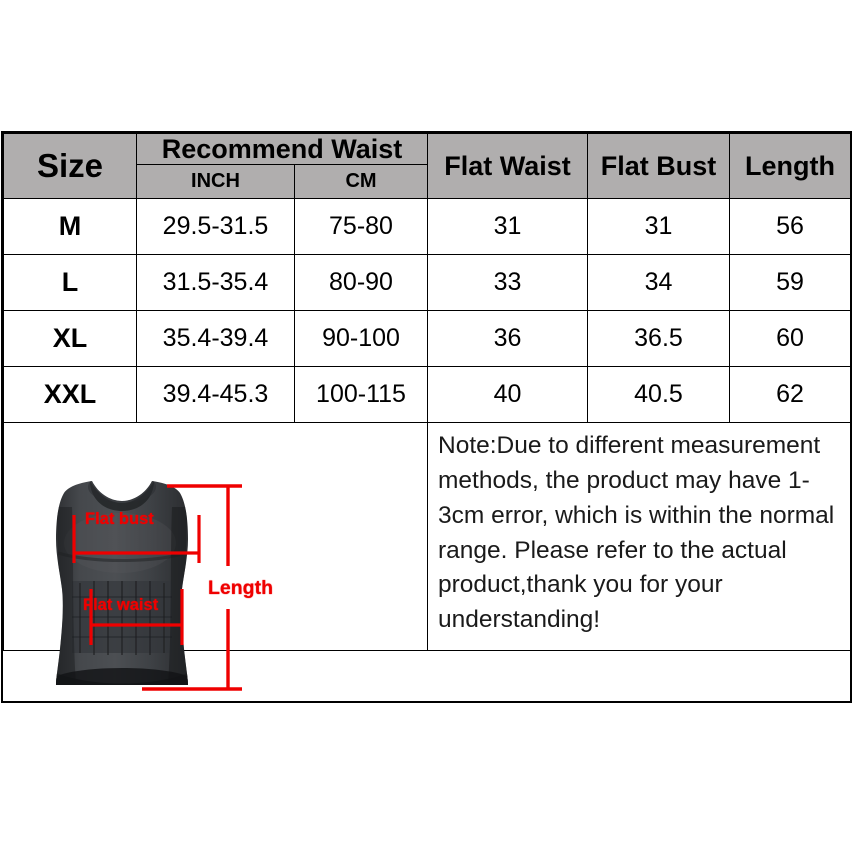 Image resolution: width=854 pixels, height=854 pixels. I want to click on table-row: XL 35.4-39.4 90-100 36 36.5 60, so click(427, 339).